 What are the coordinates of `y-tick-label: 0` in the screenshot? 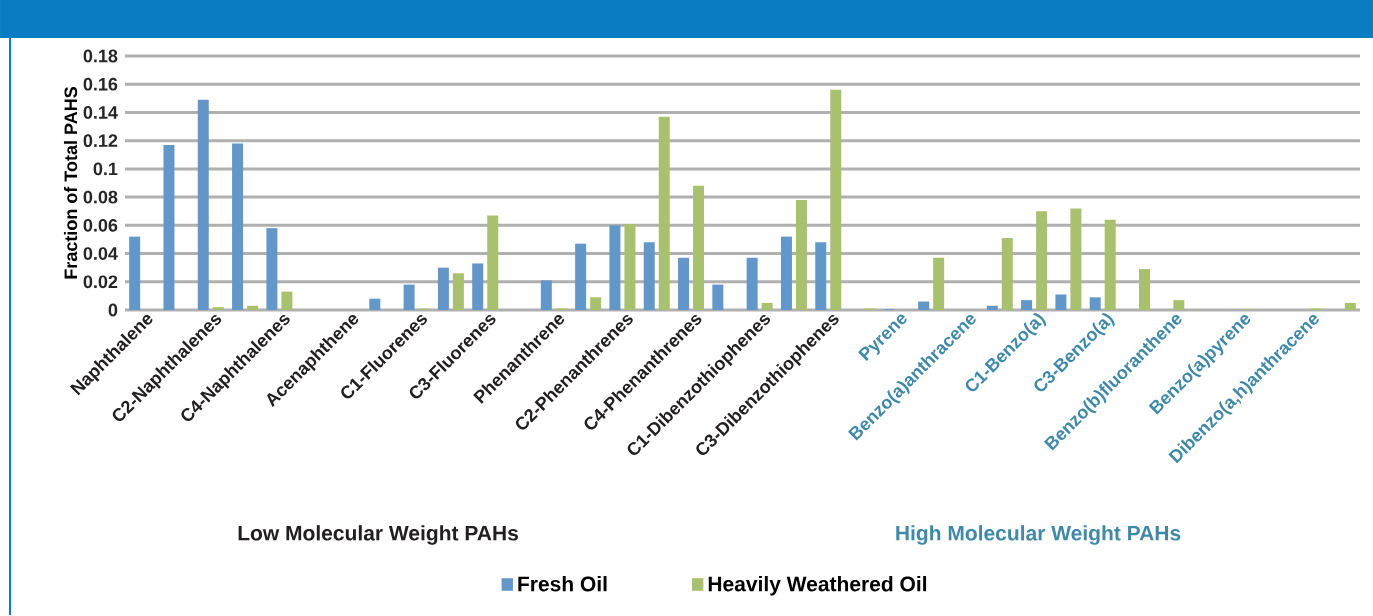 It's located at (113, 310).